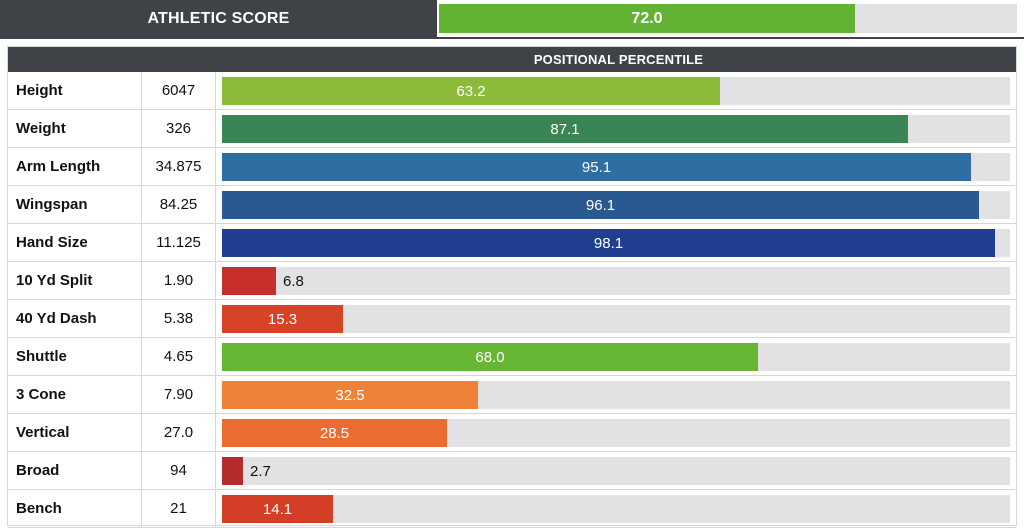  Describe the element at coordinates (75, 318) in the screenshot. I see `metric-label: 40 Yd Dash` at that location.